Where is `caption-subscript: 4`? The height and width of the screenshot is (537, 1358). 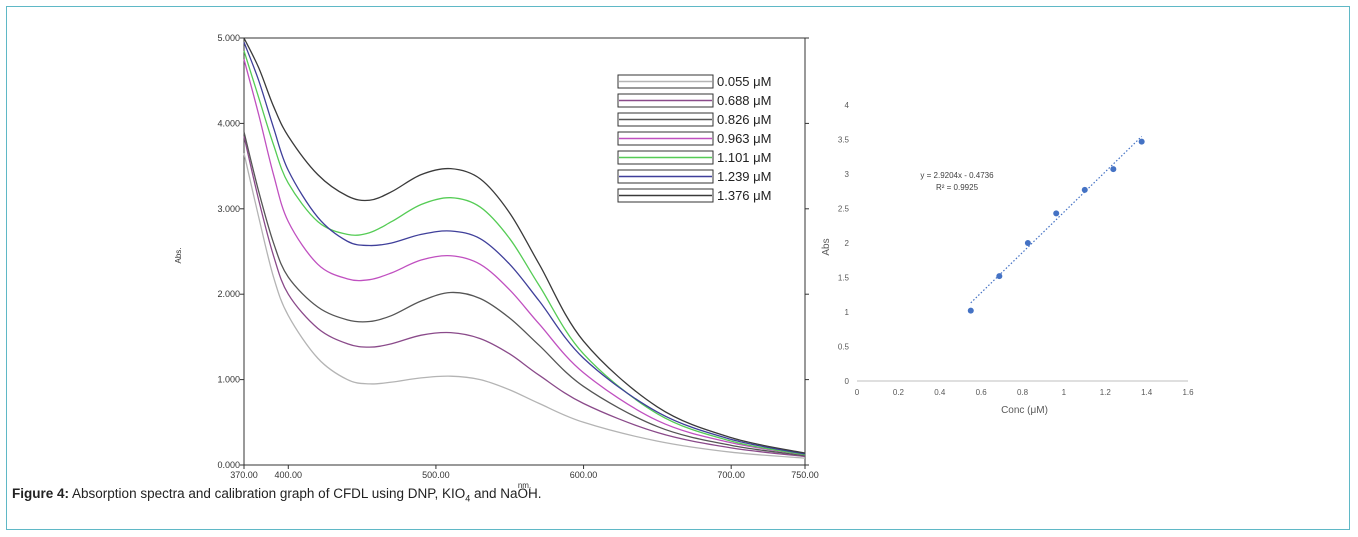
caption-subscript: 4 is located at coordinates (468, 498).